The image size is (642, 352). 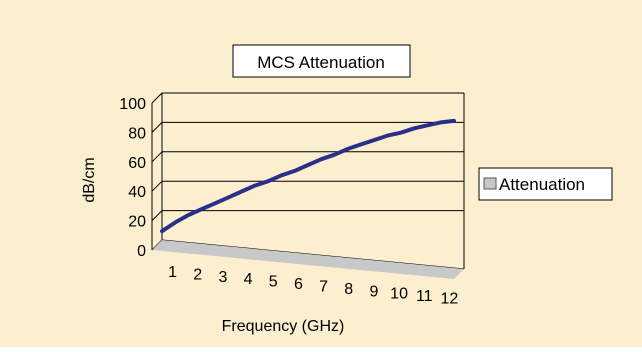 What do you see at coordinates (298, 284) in the screenshot?
I see `x-tick-label: 6` at bounding box center [298, 284].